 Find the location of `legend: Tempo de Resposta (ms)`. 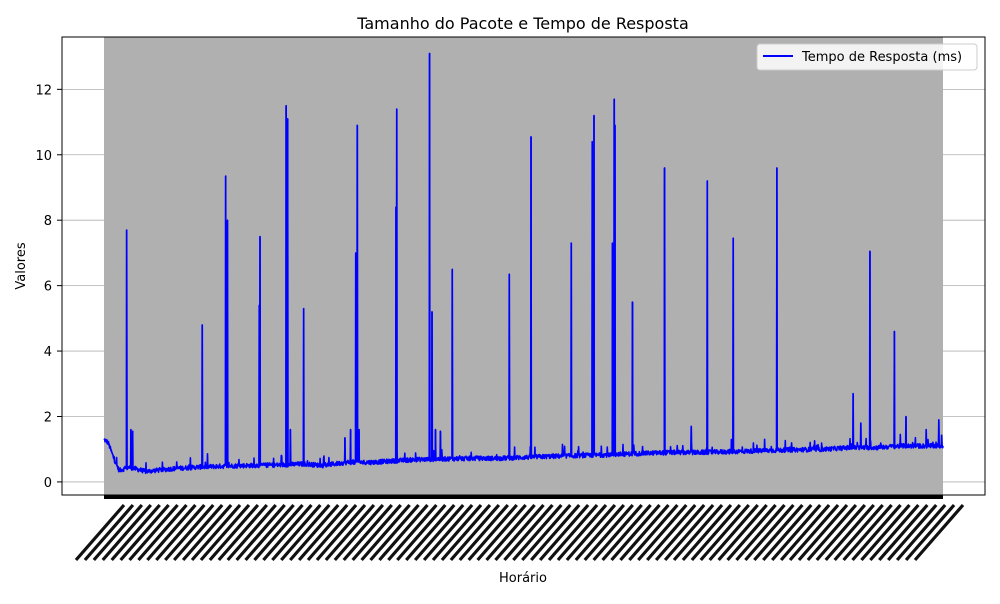

legend: Tempo de Resposta (ms) is located at coordinates (867, 57).